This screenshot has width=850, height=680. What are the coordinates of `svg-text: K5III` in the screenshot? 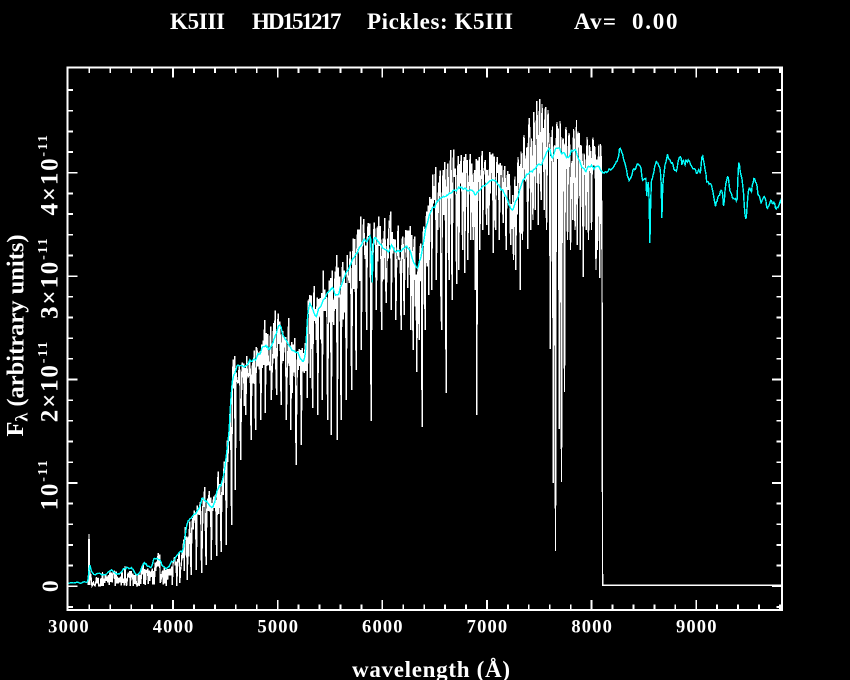 It's located at (197, 21).